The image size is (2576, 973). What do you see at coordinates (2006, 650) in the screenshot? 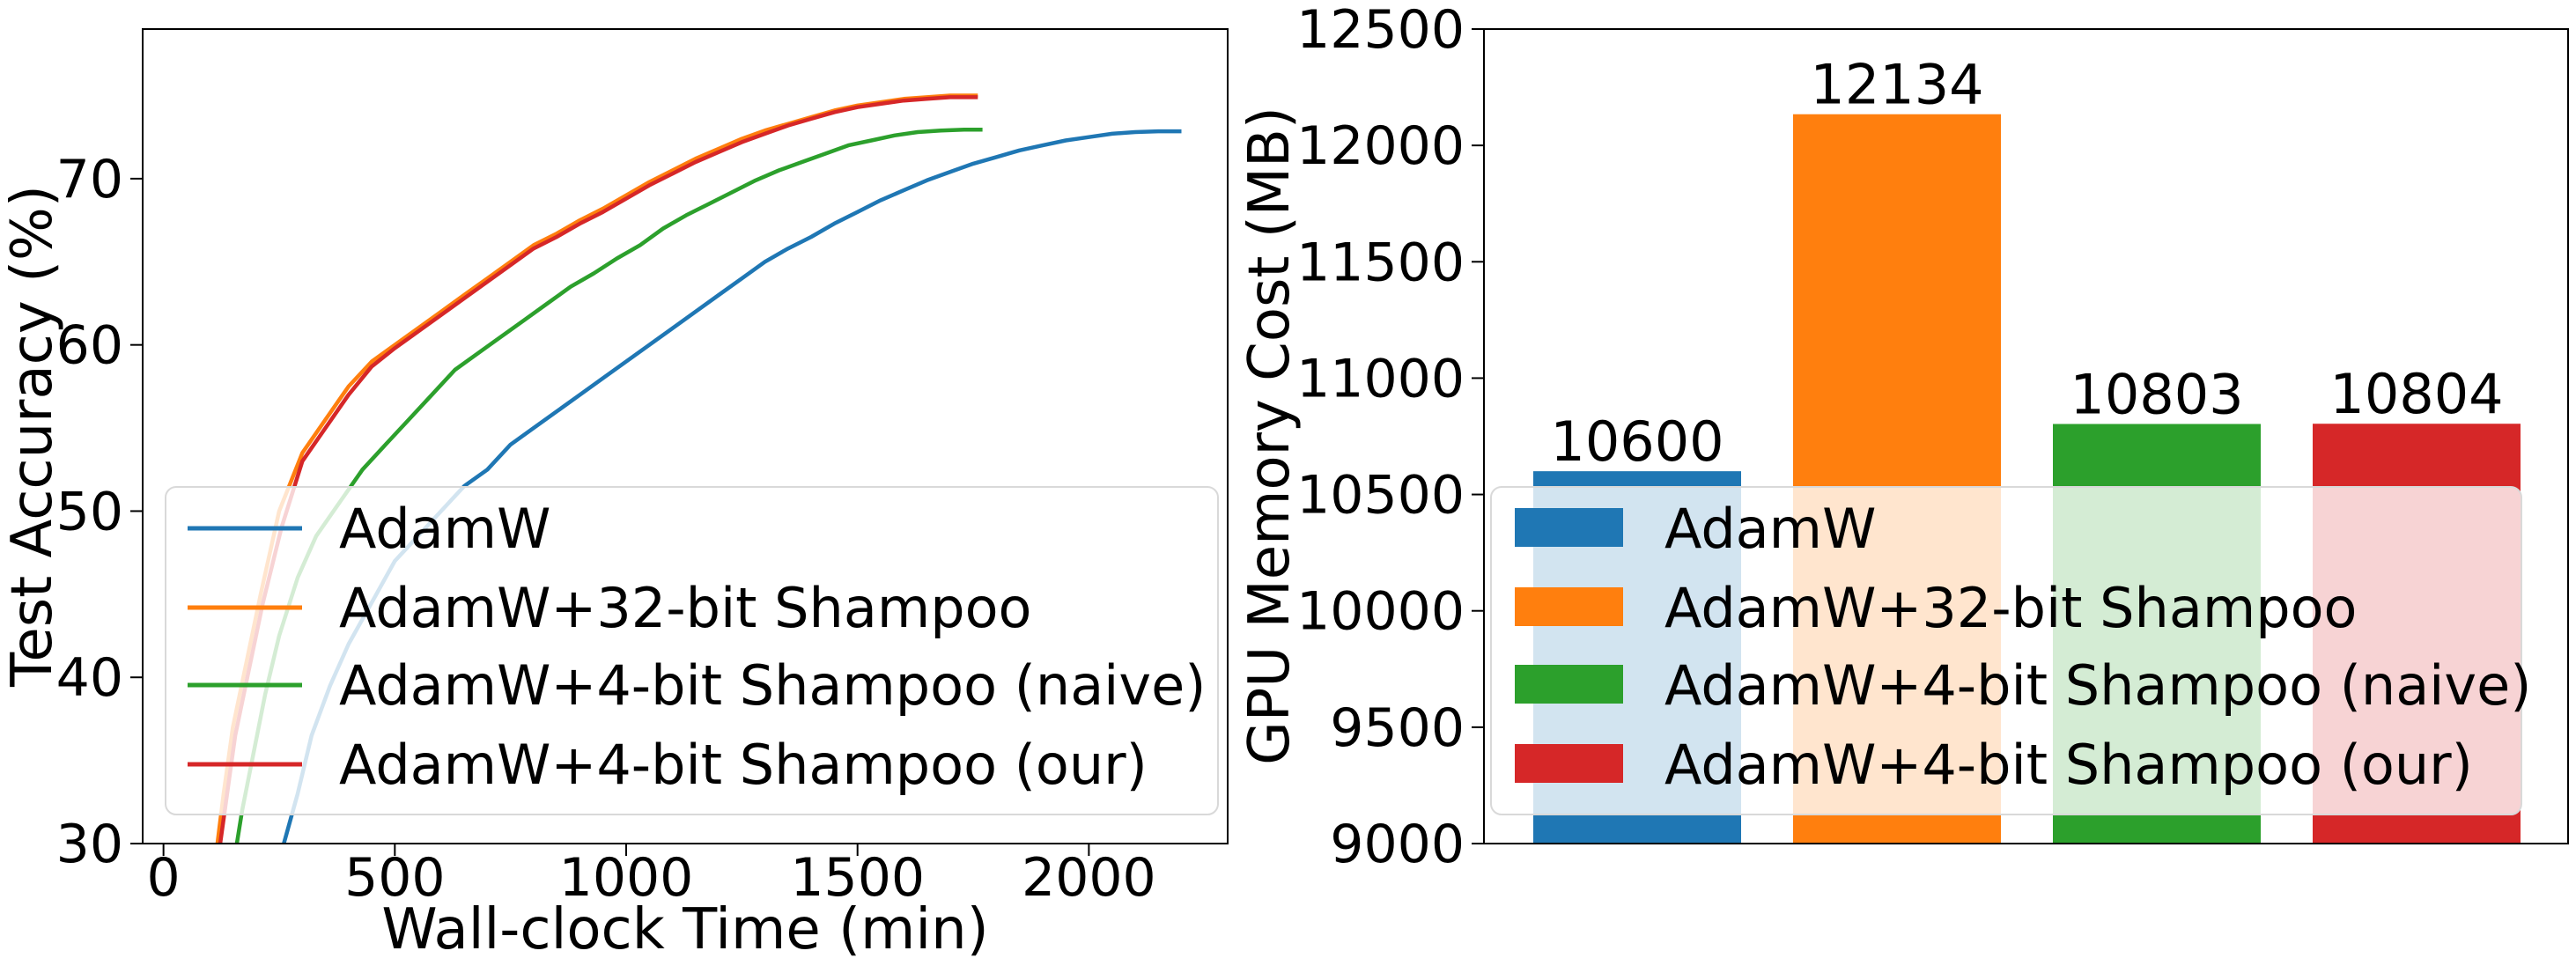
I see `right-legend-box` at bounding box center [2006, 650].